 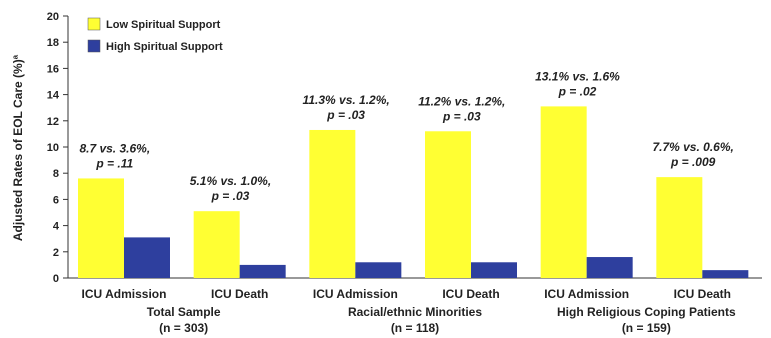 I want to click on y-tick-label: 16, so click(x=53, y=69).